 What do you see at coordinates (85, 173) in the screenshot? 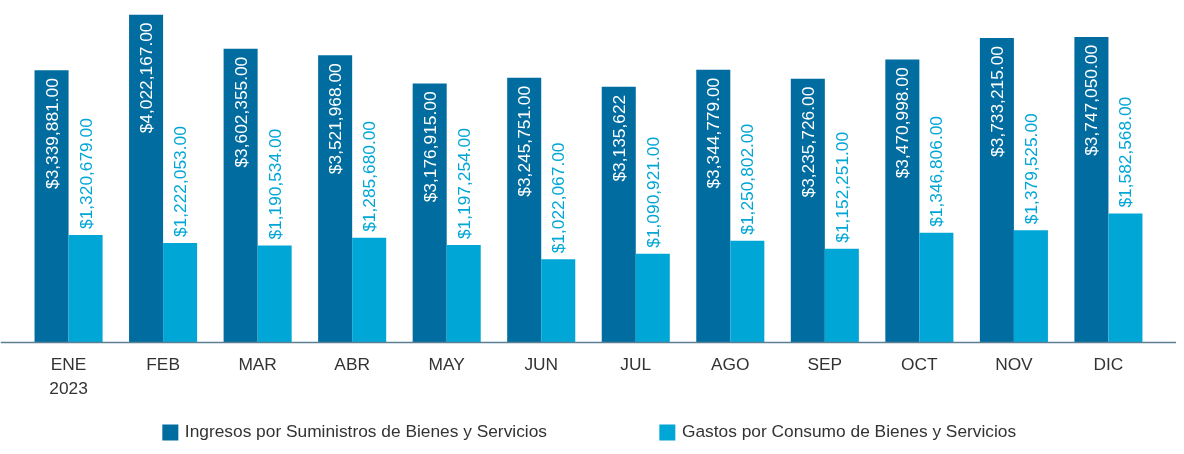
I see `data-label: $1,320,679.00` at bounding box center [85, 173].